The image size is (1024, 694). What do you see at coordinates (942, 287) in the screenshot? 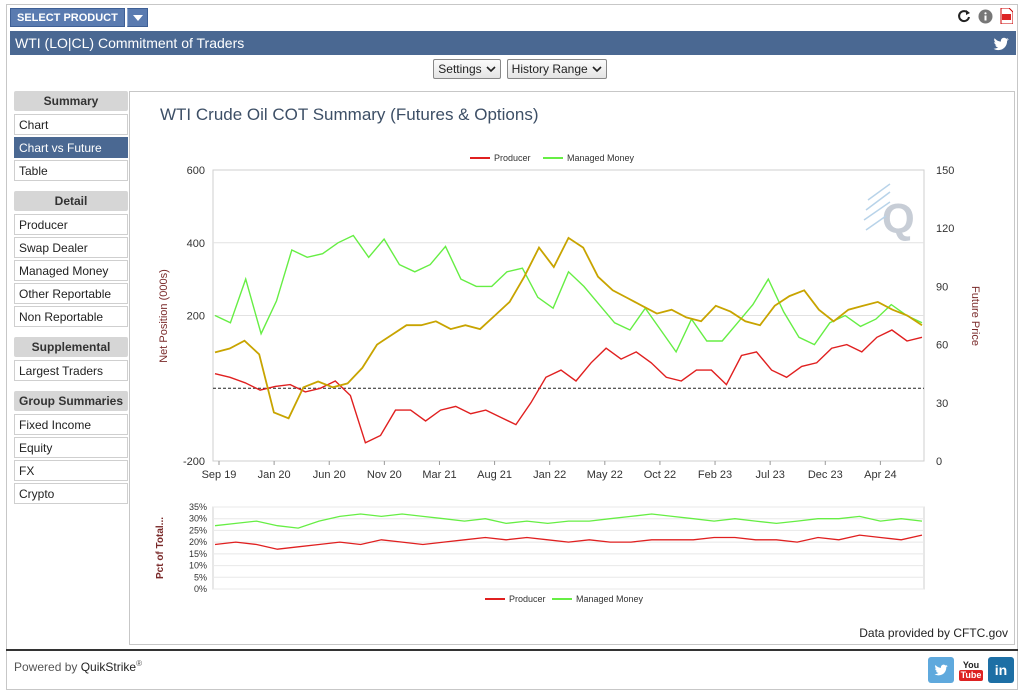
I see `y-right-tick-label: 90` at bounding box center [942, 287].